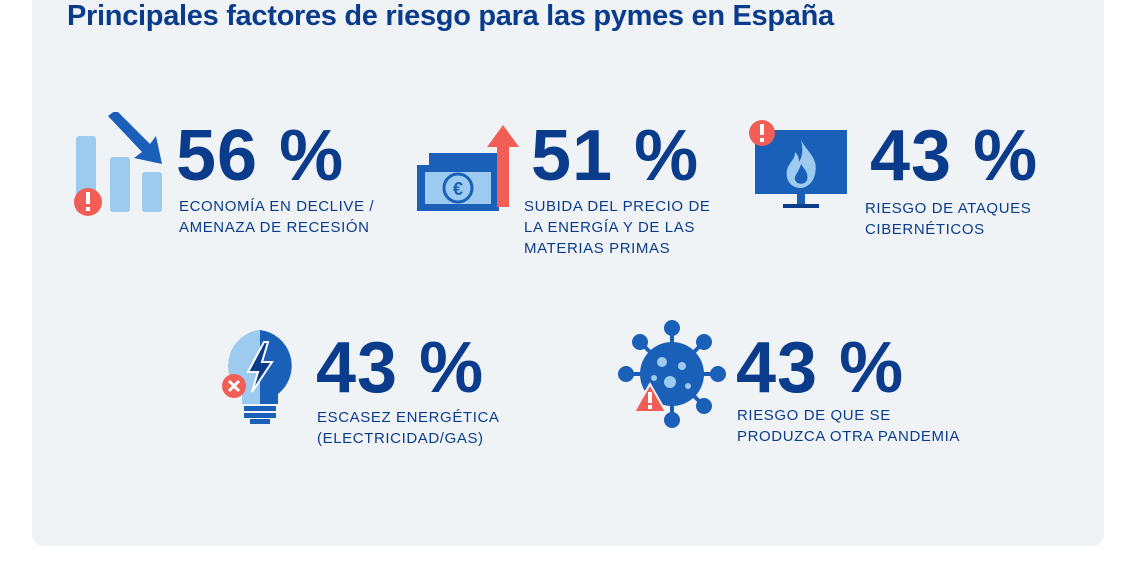 Image resolution: width=1140 pixels, height=570 pixels. I want to click on virus-warning-icon, so click(672, 374).